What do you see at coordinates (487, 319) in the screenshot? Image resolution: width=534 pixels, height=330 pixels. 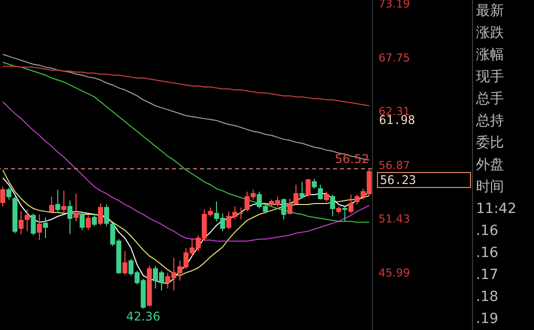 I see `text: .19` at bounding box center [487, 319].